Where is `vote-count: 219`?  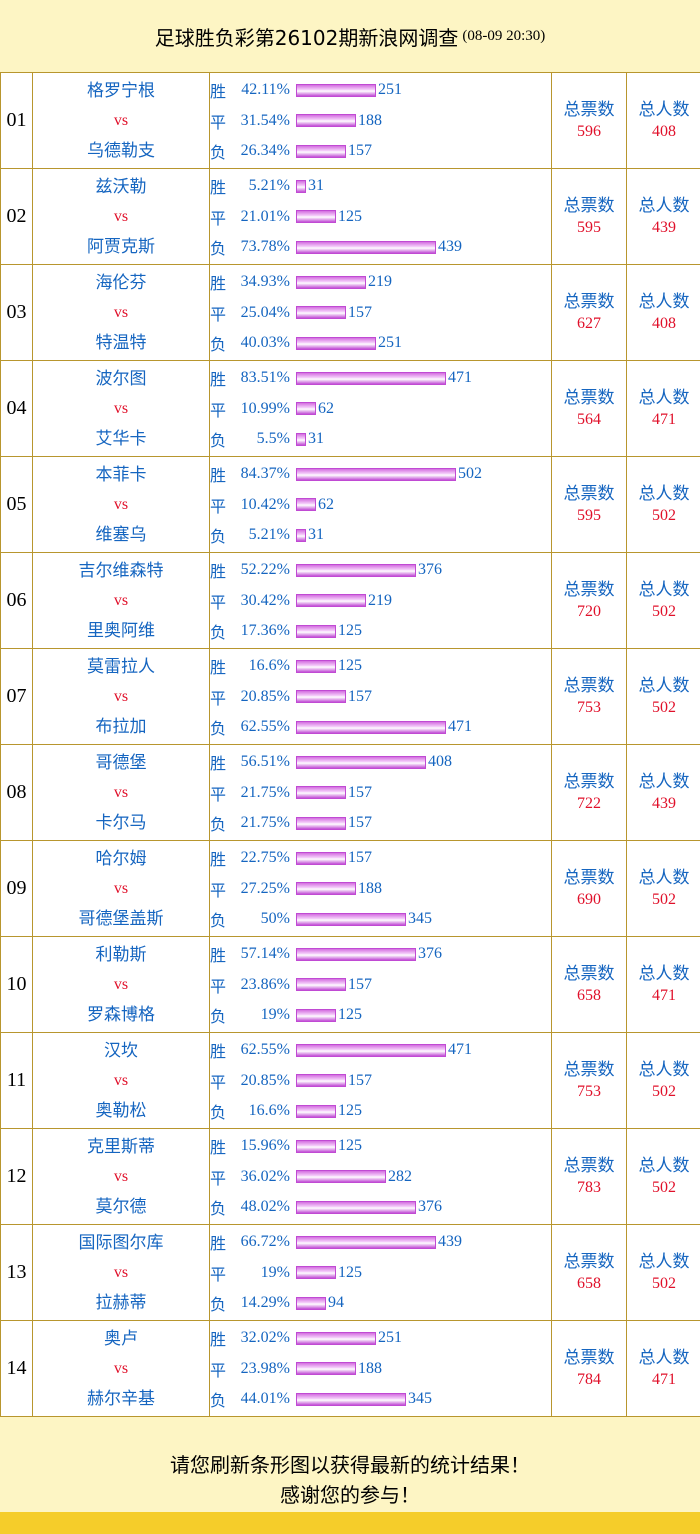
vote-count: 219 is located at coordinates (380, 281).